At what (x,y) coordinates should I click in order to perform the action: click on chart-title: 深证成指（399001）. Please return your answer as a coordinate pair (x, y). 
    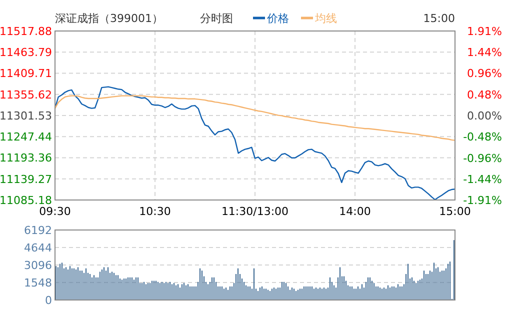
    Looking at the image, I should click on (109, 18).